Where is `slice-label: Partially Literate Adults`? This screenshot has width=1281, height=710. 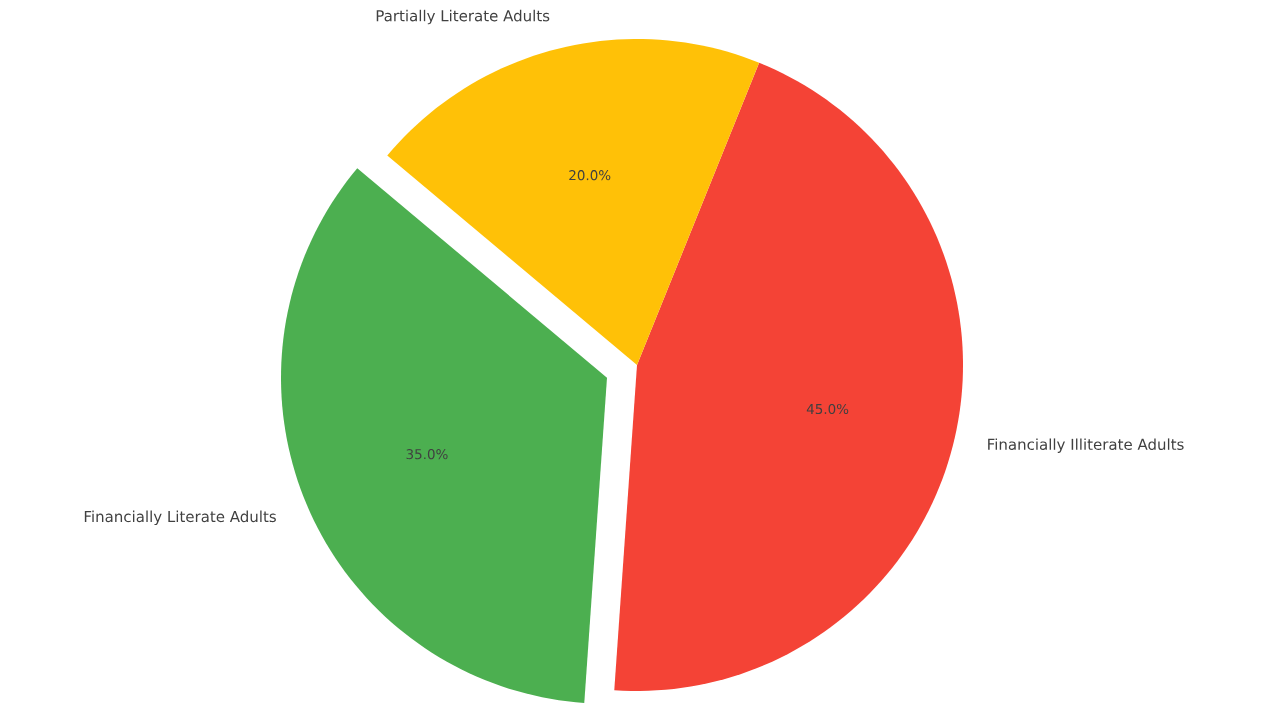 slice-label: Partially Literate Adults is located at coordinates (463, 17).